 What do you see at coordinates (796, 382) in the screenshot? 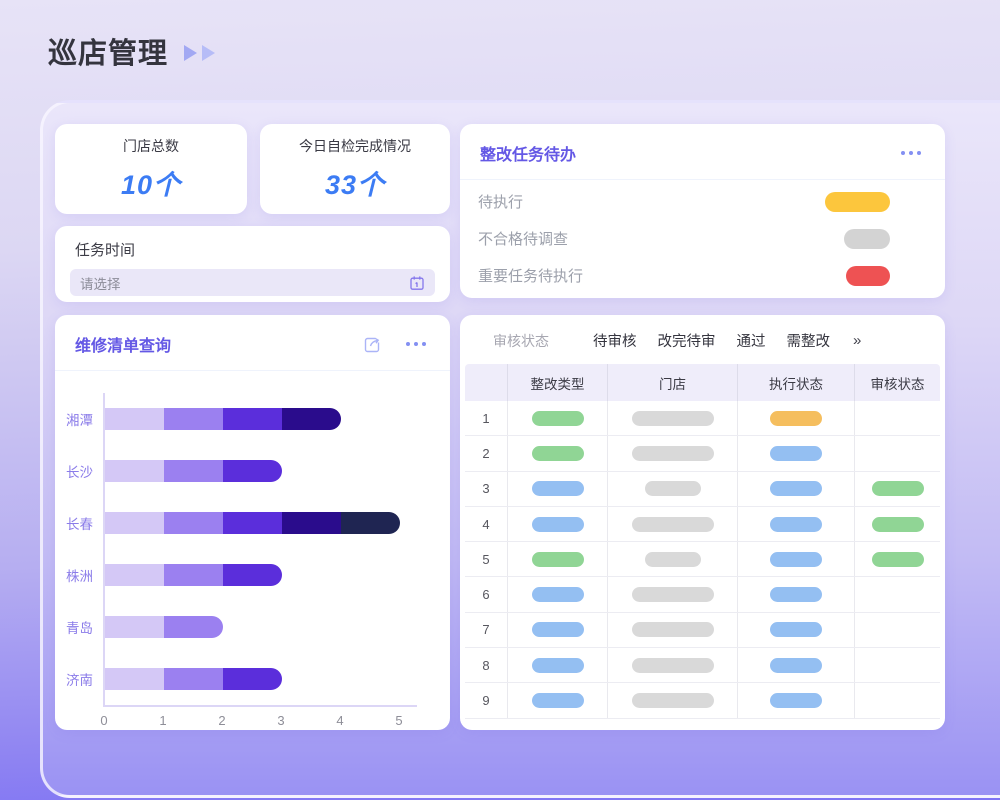
I see `table-header-cell: 执行状态` at bounding box center [796, 382].